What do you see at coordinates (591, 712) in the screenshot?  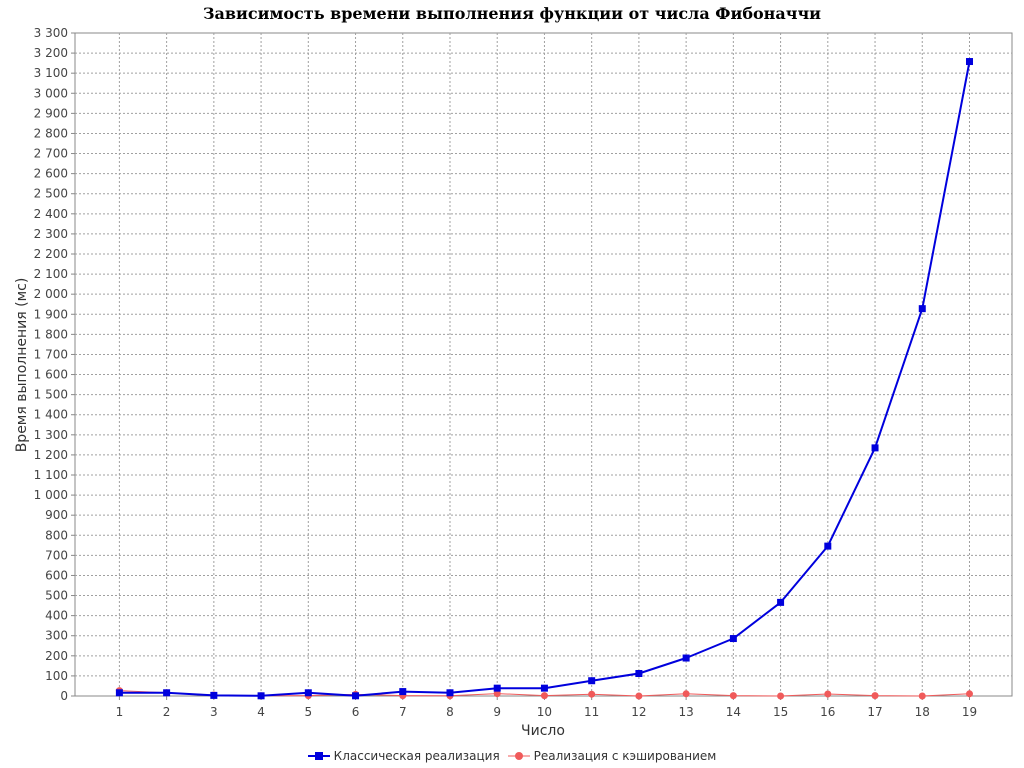 I see `x-tick-label: 11` at bounding box center [591, 712].